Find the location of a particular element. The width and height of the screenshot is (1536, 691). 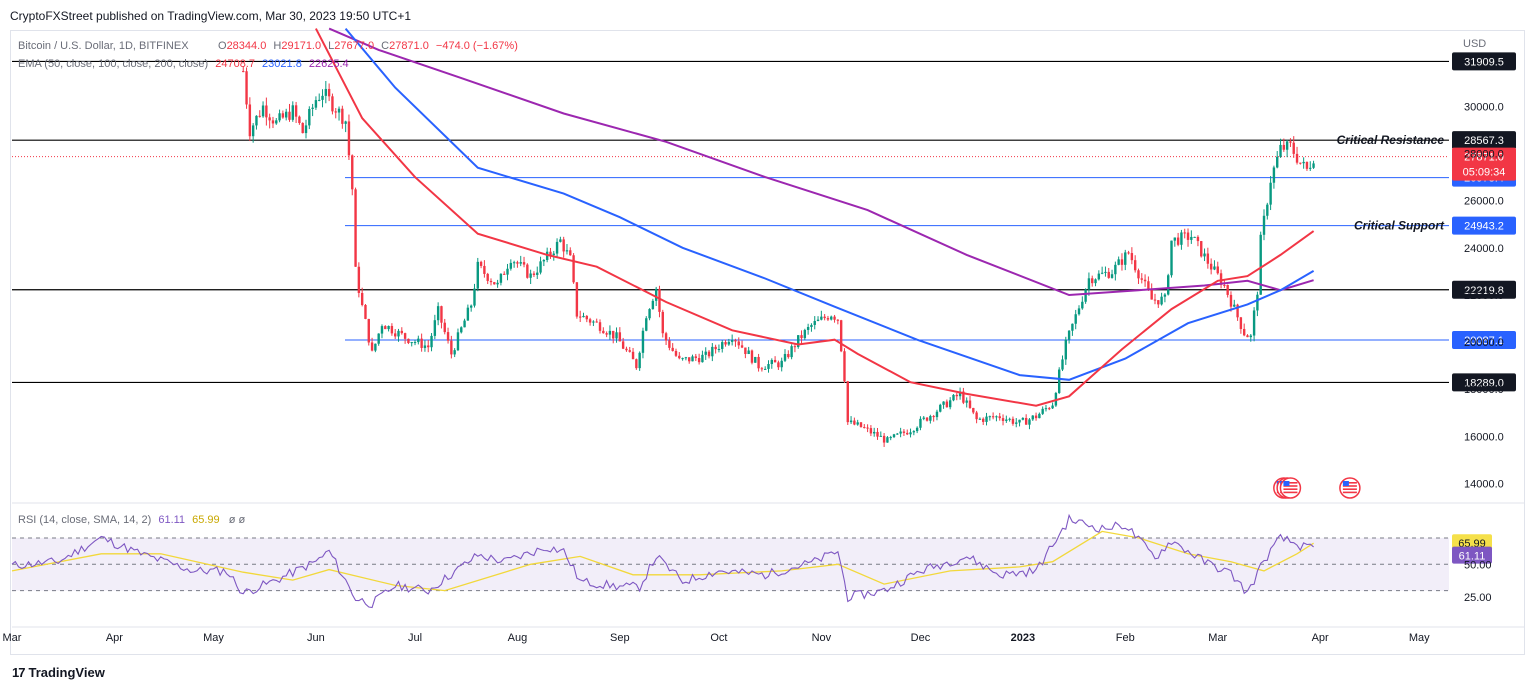

level-tag is located at coordinates (1484, 61).